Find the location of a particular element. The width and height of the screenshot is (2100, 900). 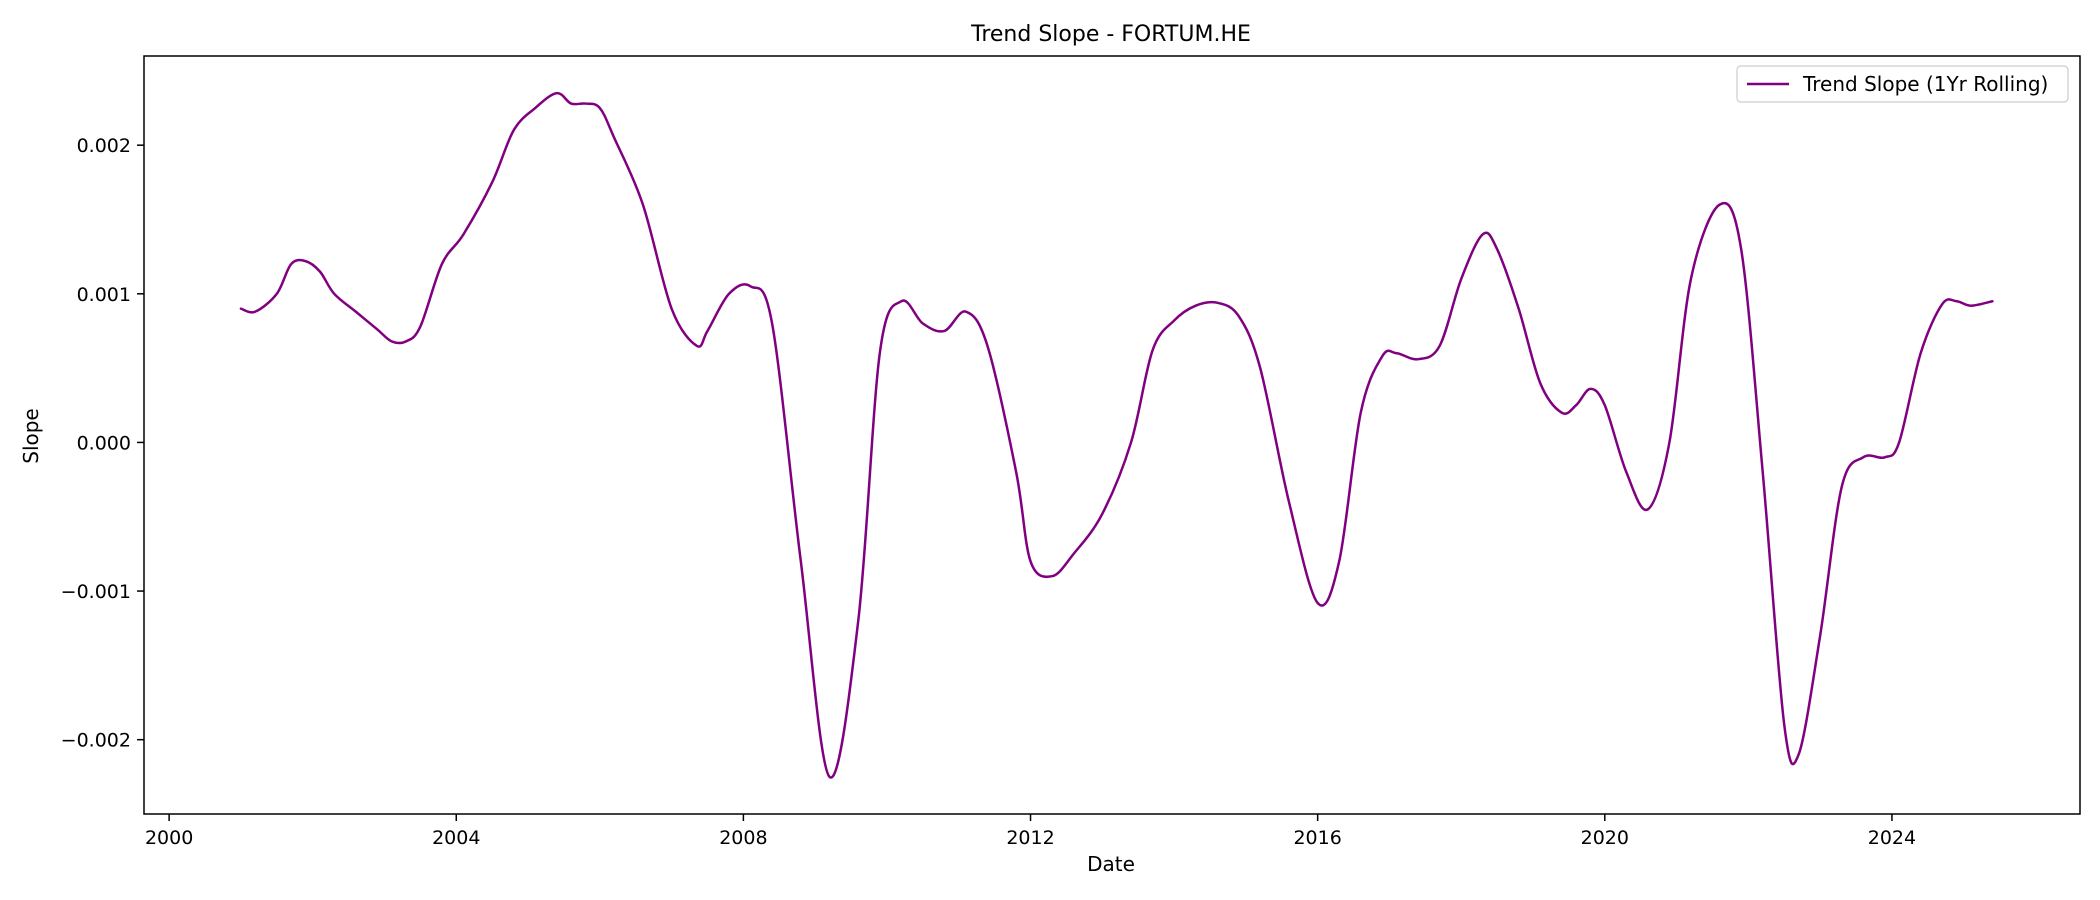

x-tick-label: 2008 is located at coordinates (743, 838).